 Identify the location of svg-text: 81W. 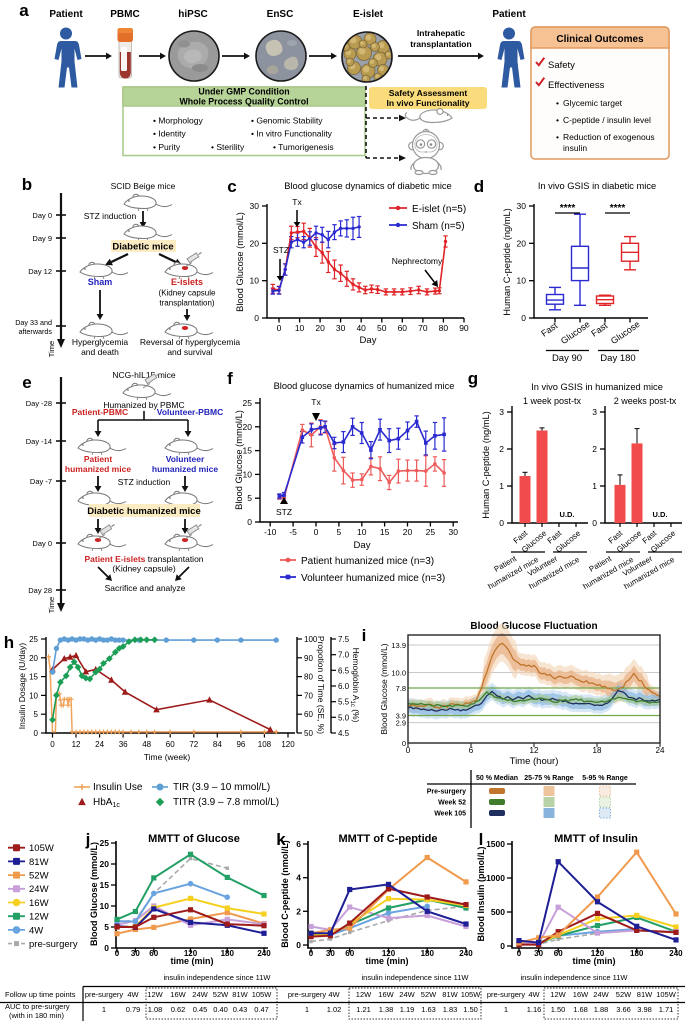
(450, 994).